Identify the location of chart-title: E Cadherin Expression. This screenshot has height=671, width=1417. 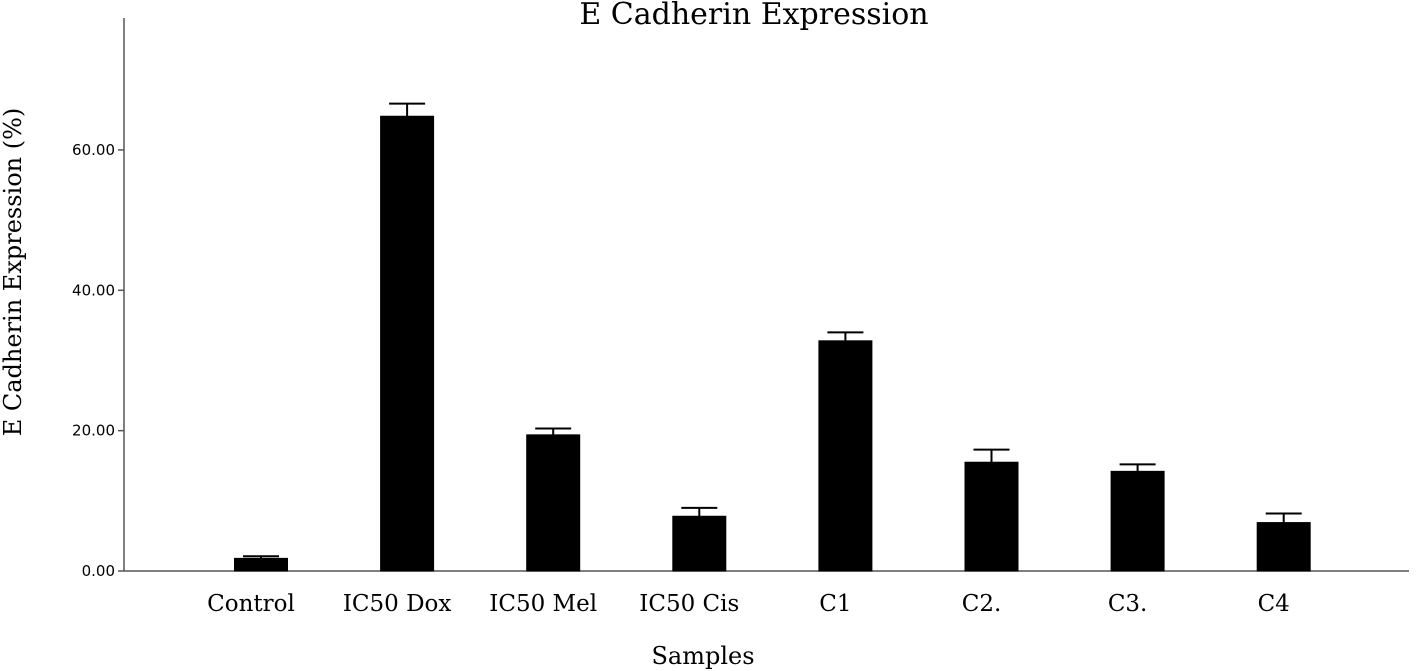
(753, 16).